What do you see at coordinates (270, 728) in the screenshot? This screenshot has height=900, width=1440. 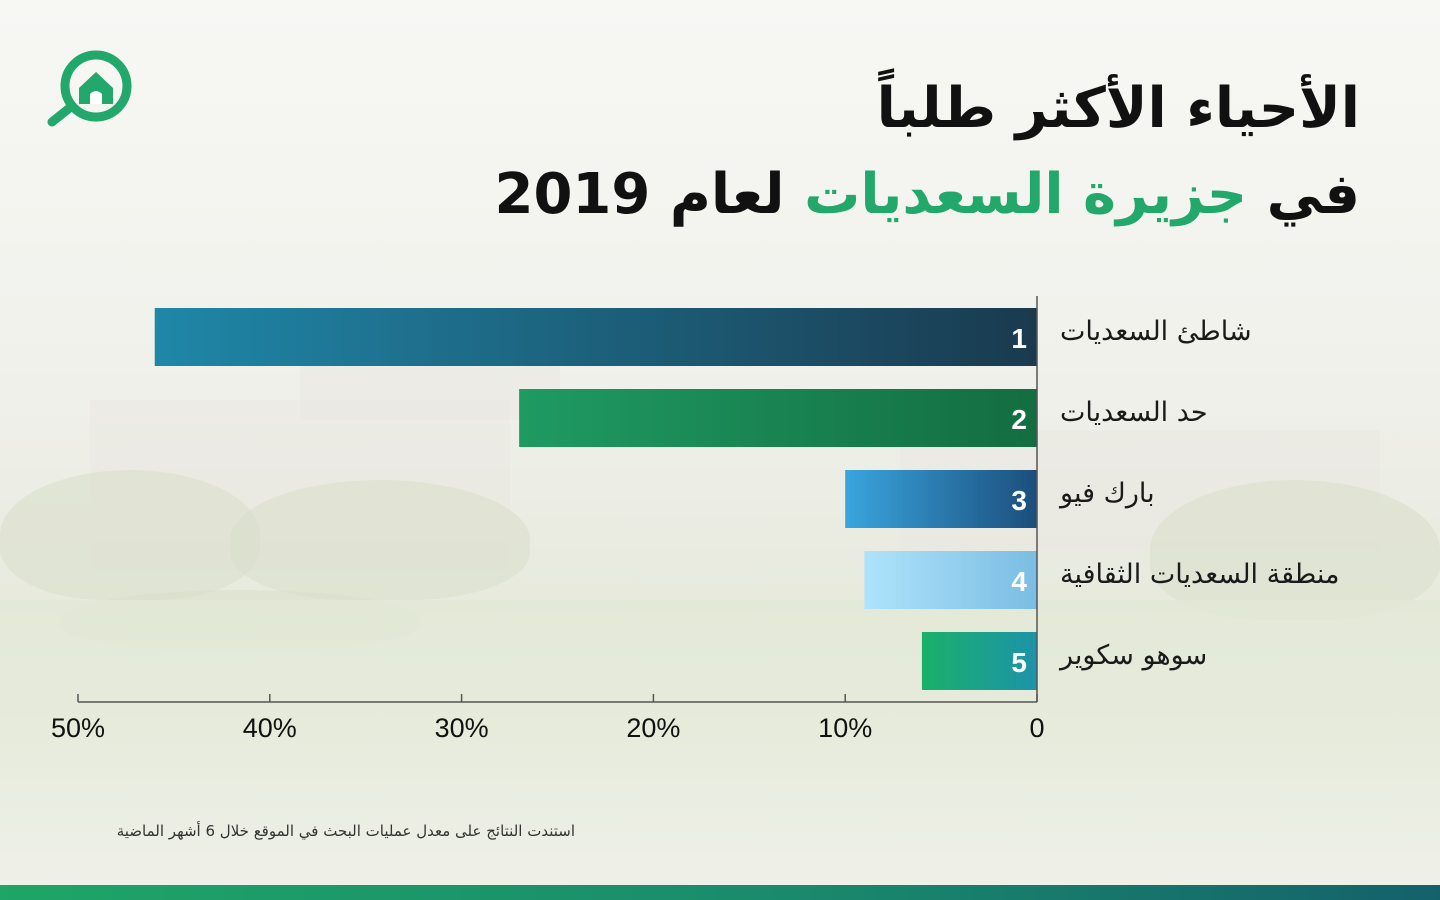 I see `x-tick-label: 40%` at bounding box center [270, 728].